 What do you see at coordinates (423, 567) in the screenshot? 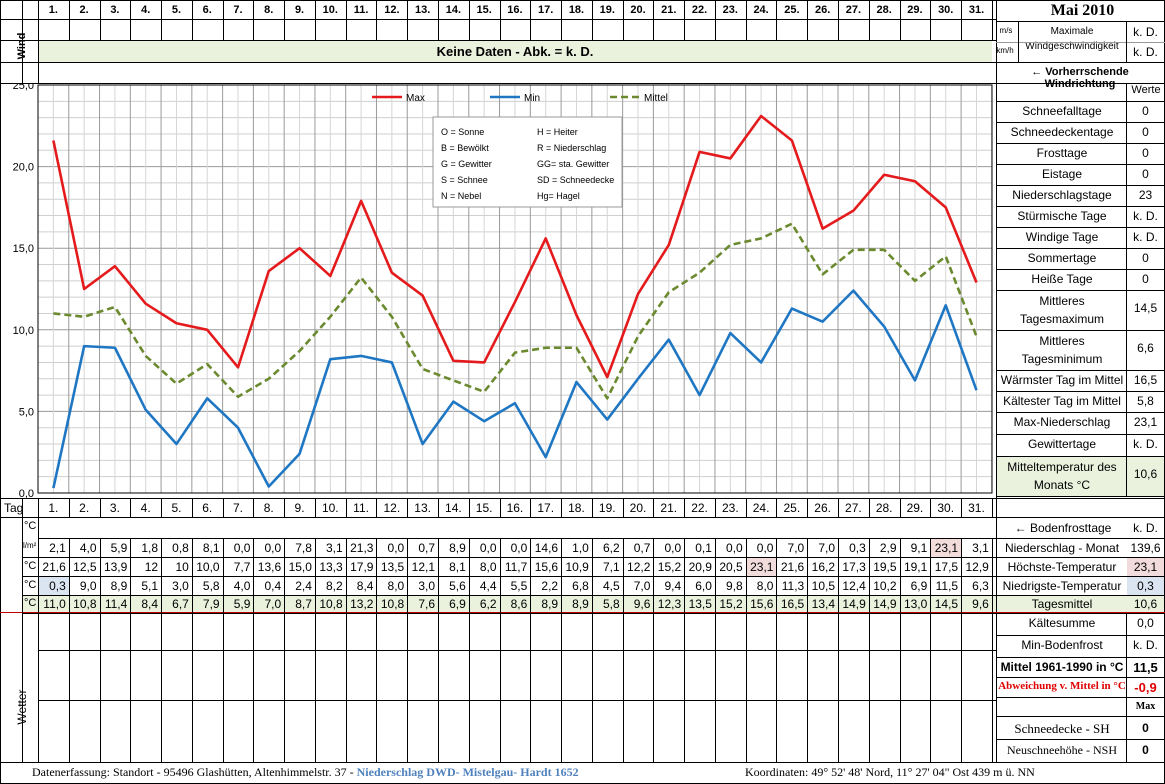
I see `cell-tmax: 12,1` at bounding box center [423, 567].